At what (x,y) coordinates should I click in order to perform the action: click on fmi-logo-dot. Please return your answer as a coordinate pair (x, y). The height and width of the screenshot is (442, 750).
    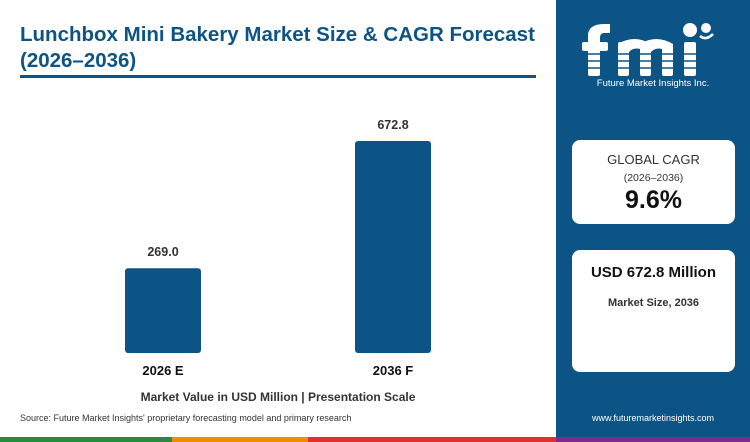
    Looking at the image, I should click on (706, 28).